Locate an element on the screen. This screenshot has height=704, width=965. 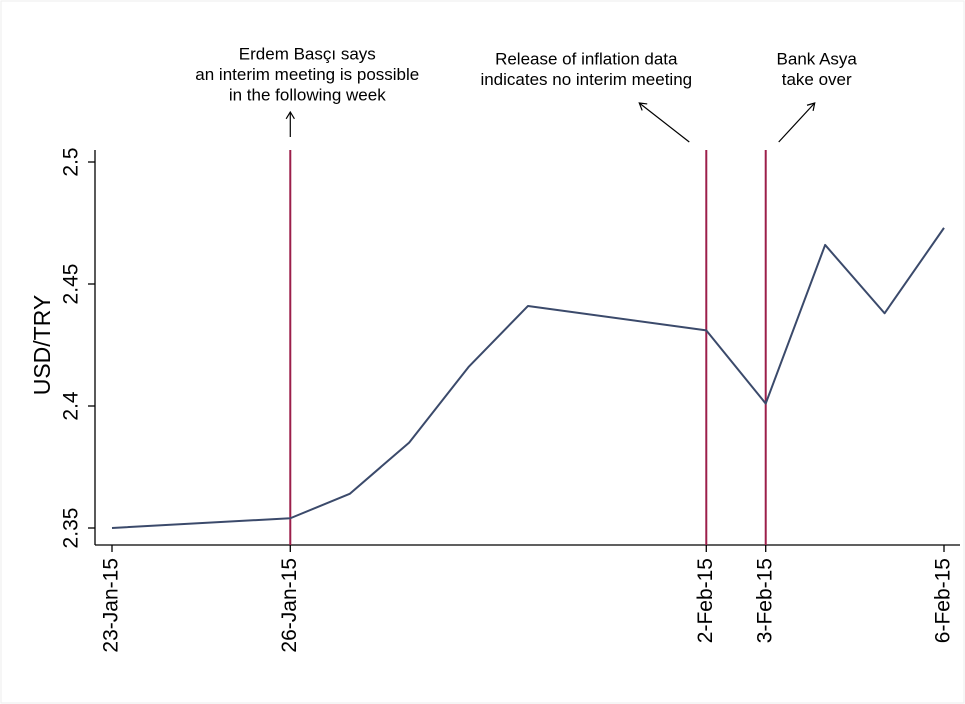
y-axis-title: USD/TRY is located at coordinates (42, 345).